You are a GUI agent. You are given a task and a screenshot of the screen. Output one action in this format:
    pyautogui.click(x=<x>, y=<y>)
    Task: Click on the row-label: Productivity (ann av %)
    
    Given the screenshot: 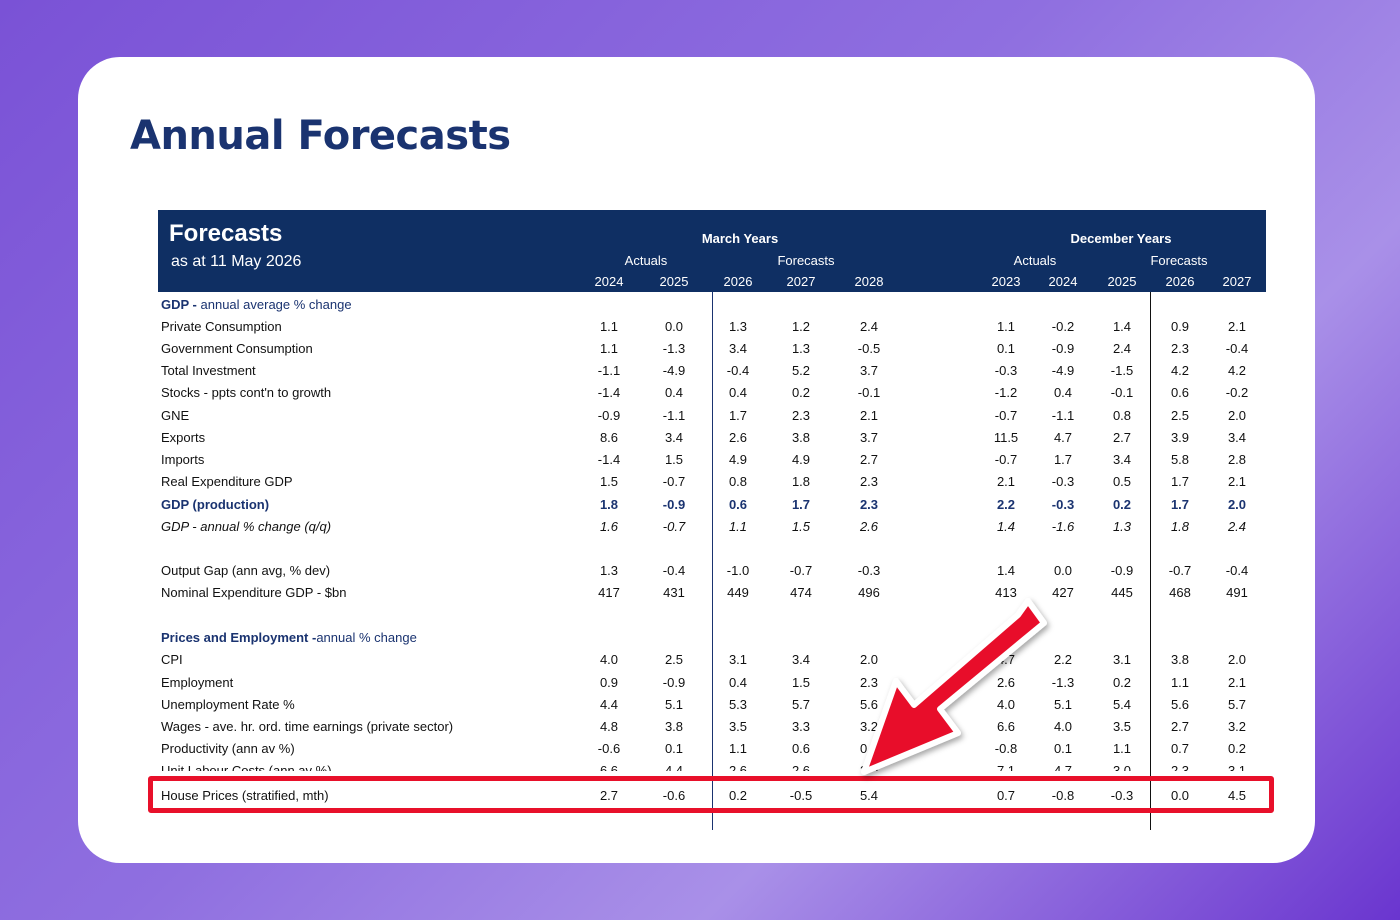 What is the action you would take?
    pyautogui.click(x=228, y=748)
    